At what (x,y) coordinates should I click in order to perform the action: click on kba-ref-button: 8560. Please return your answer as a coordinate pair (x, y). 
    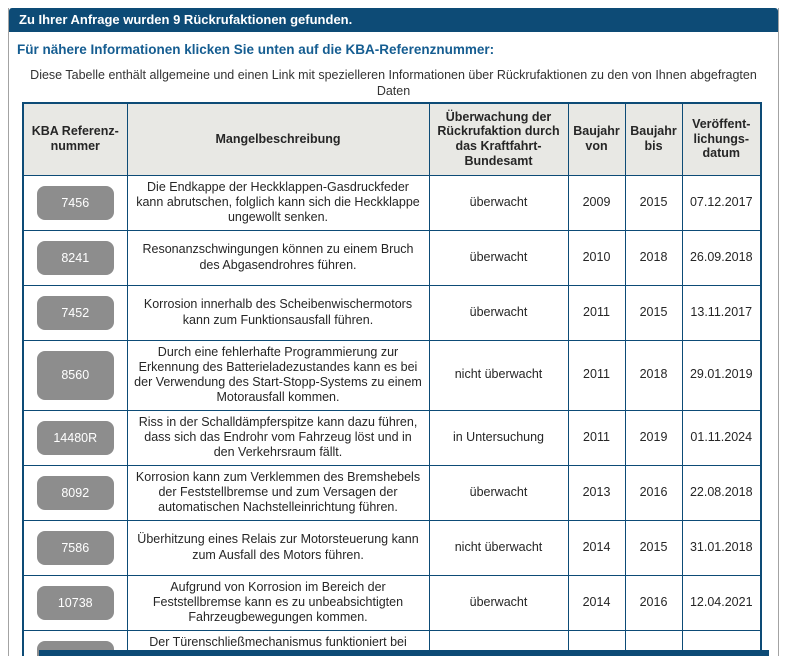
    Looking at the image, I should click on (75, 375).